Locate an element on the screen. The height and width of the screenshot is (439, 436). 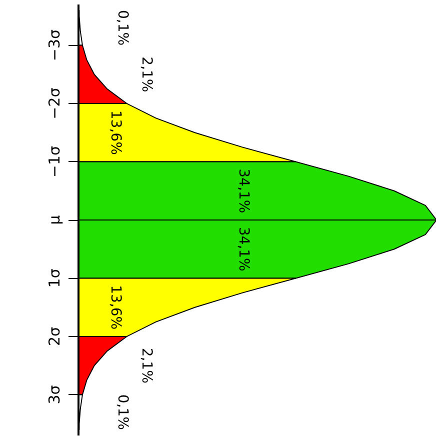
y-tick-label: −3σ is located at coordinates (55, 45).